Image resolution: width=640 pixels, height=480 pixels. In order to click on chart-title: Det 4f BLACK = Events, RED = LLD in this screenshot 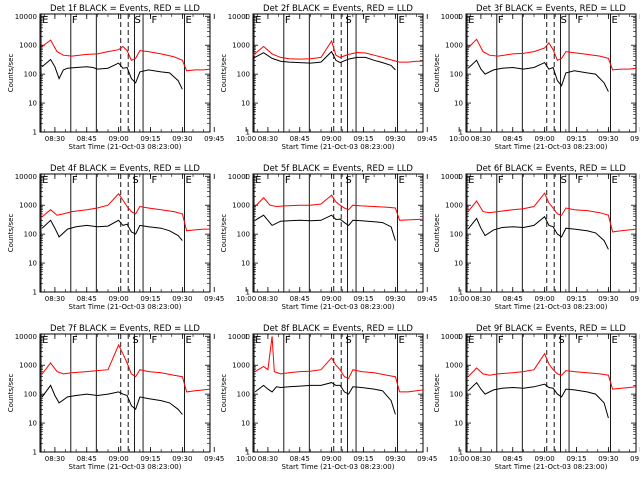, I will do `click(125, 169)`.